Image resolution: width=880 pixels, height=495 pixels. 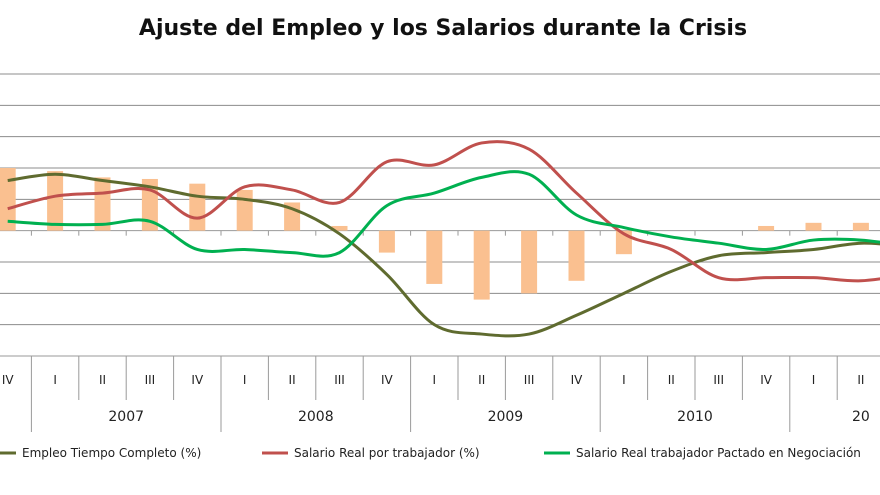 I want to click on legend-item-empleo: Empleo Tiempo Completo (%), so click(x=111, y=453).